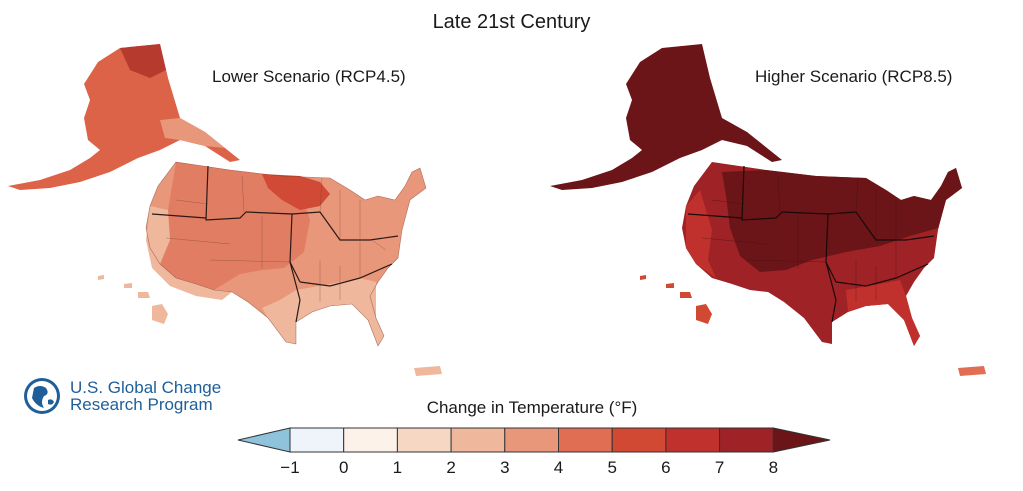 The image size is (1023, 491). What do you see at coordinates (133, 299) in the screenshot?
I see `hawaii-lower` at bounding box center [133, 299].